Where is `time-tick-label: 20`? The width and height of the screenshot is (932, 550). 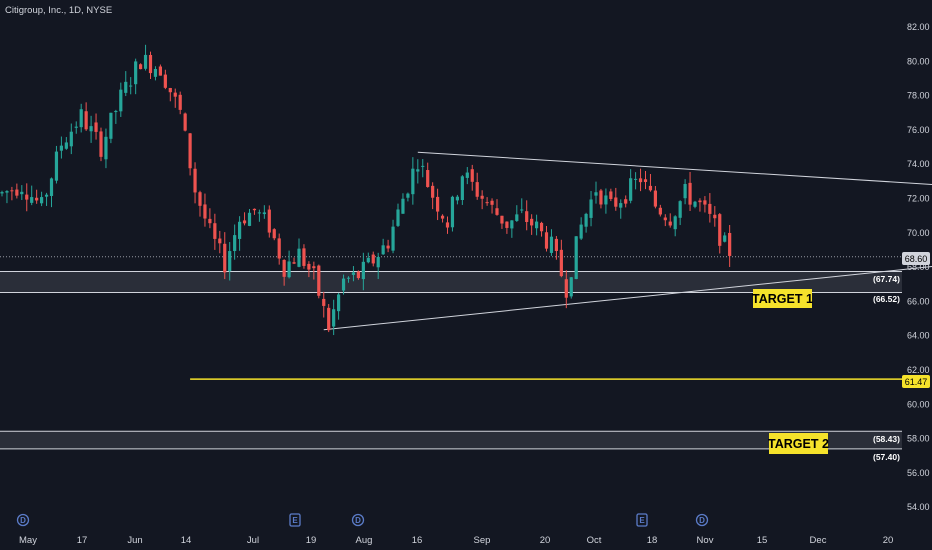 time-tick-label: 20 is located at coordinates (888, 540).